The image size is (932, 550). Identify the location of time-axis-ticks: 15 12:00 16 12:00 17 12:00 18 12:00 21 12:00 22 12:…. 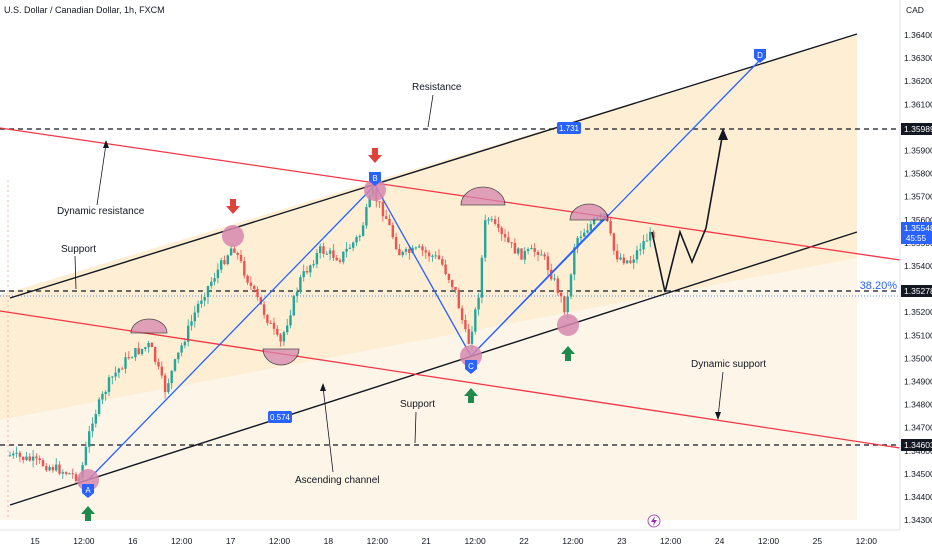
(453, 541).